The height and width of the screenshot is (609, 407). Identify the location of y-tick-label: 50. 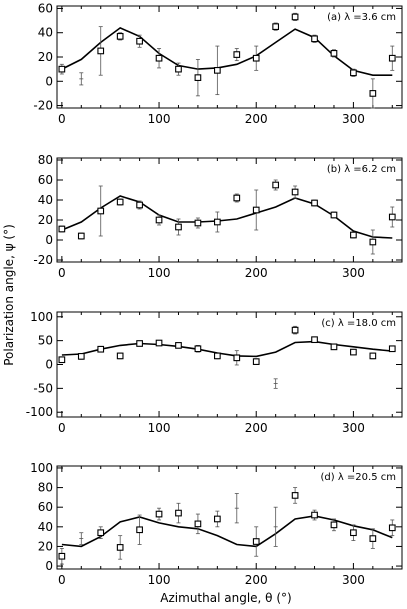
(45, 341).